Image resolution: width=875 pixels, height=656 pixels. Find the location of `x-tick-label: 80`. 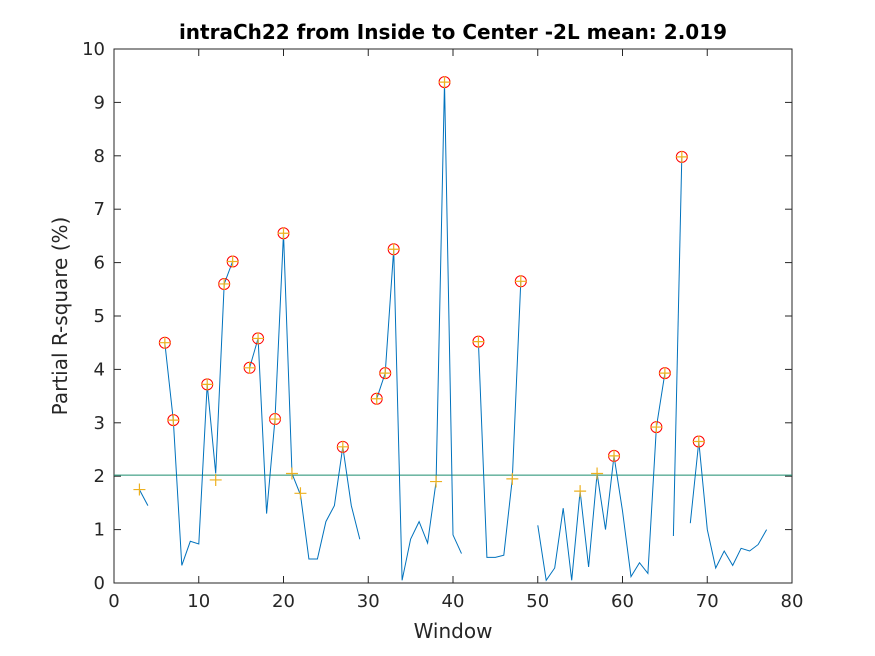

x-tick-label: 80 is located at coordinates (792, 601).